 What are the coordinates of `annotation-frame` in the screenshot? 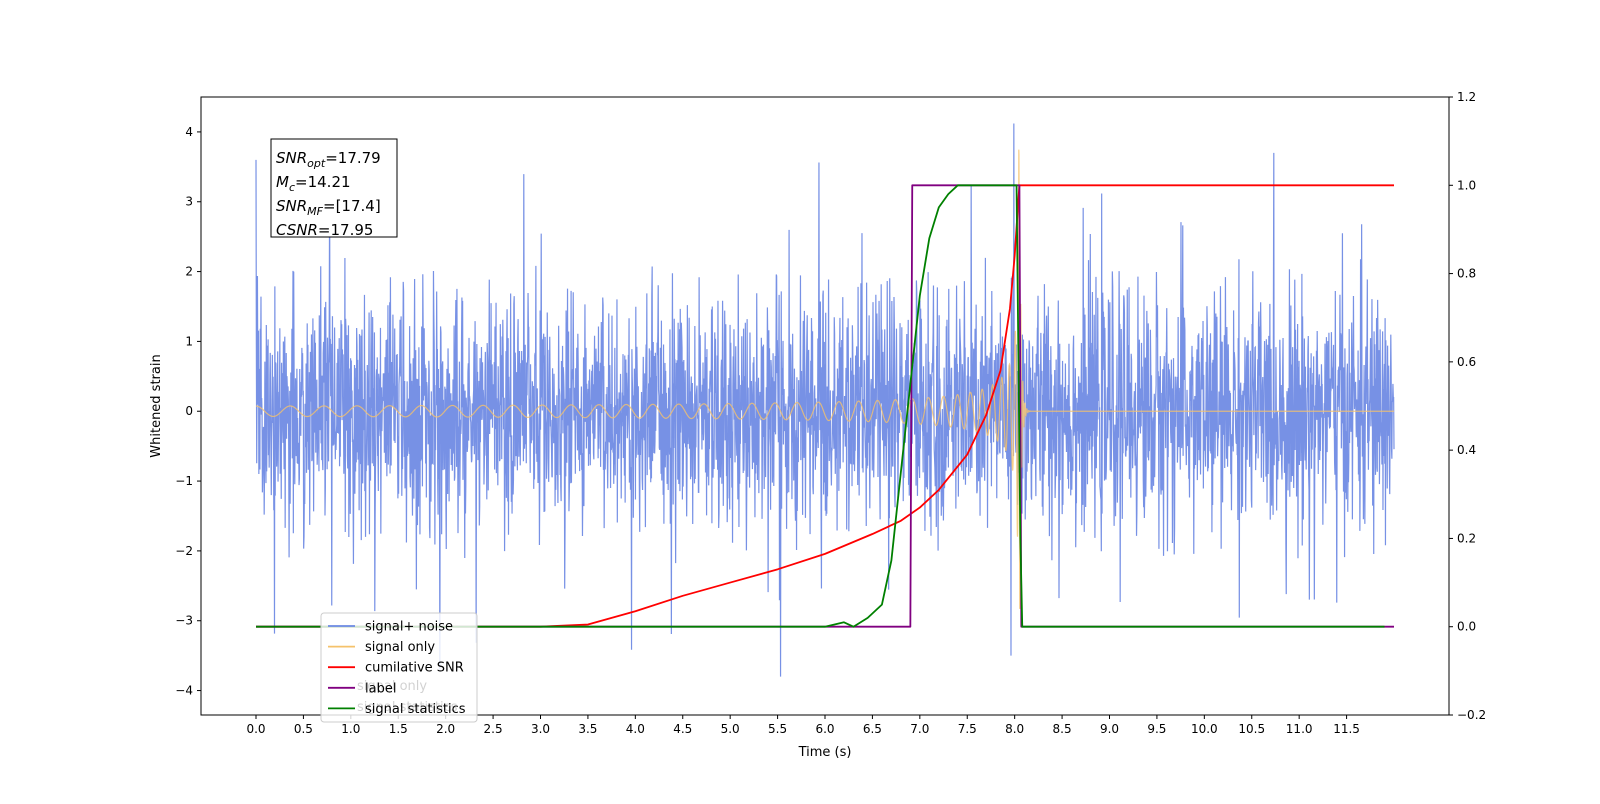 It's located at (334, 188).